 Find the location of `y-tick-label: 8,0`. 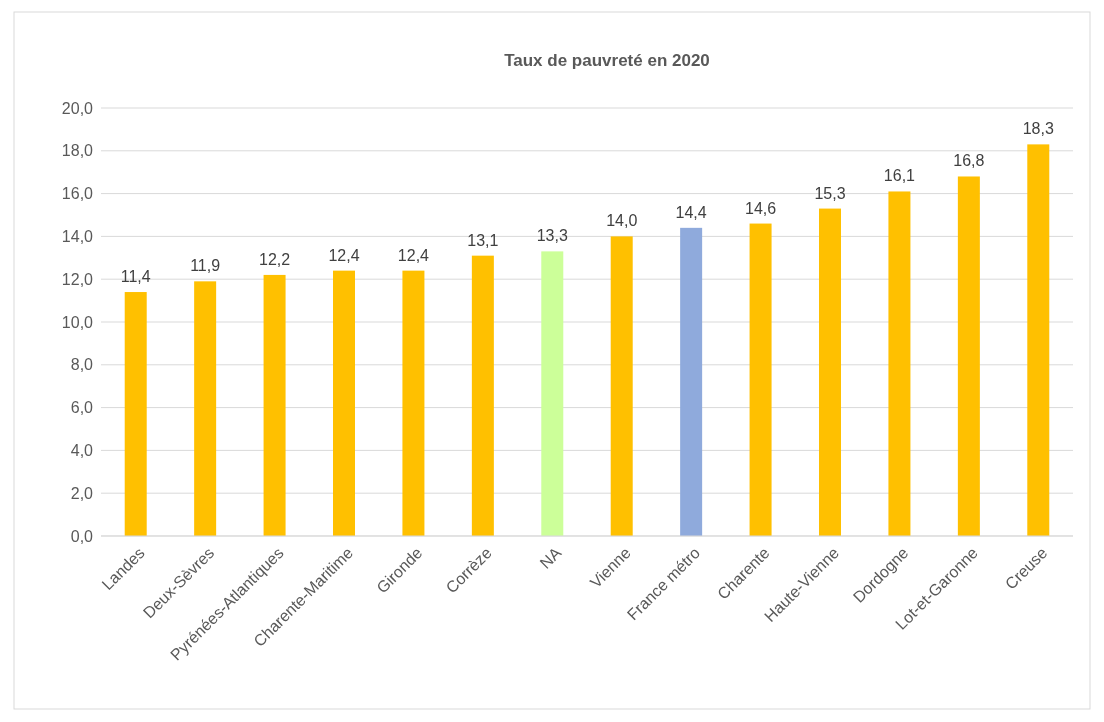

y-tick-label: 8,0 is located at coordinates (82, 365).